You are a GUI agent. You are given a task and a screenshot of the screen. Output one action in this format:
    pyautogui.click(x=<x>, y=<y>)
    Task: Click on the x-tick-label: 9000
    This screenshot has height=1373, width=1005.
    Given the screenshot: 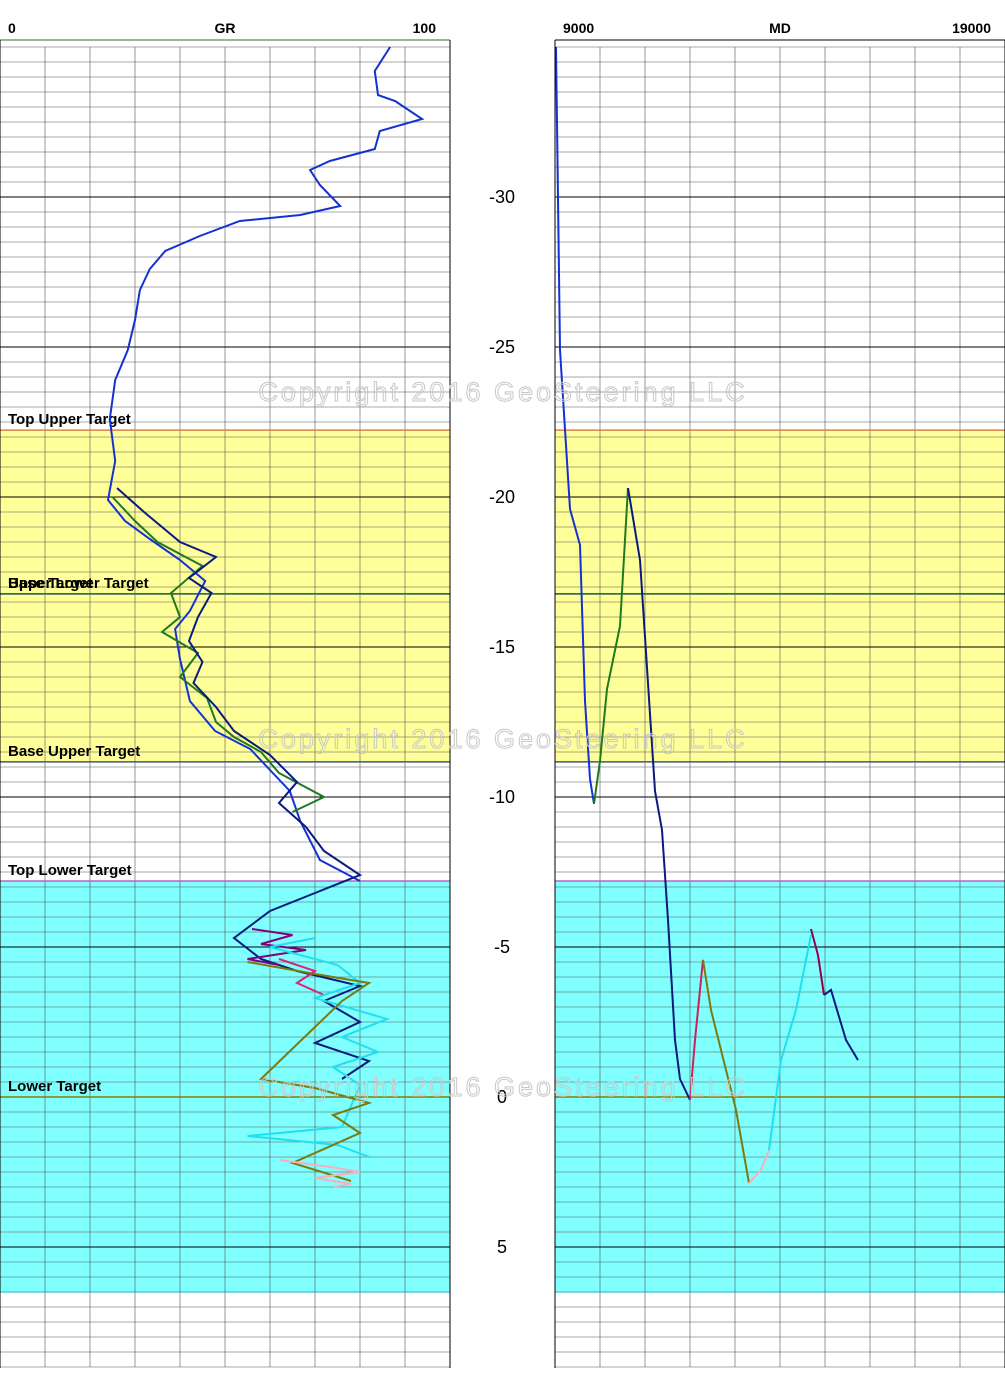 What is the action you would take?
    pyautogui.click(x=578, y=28)
    